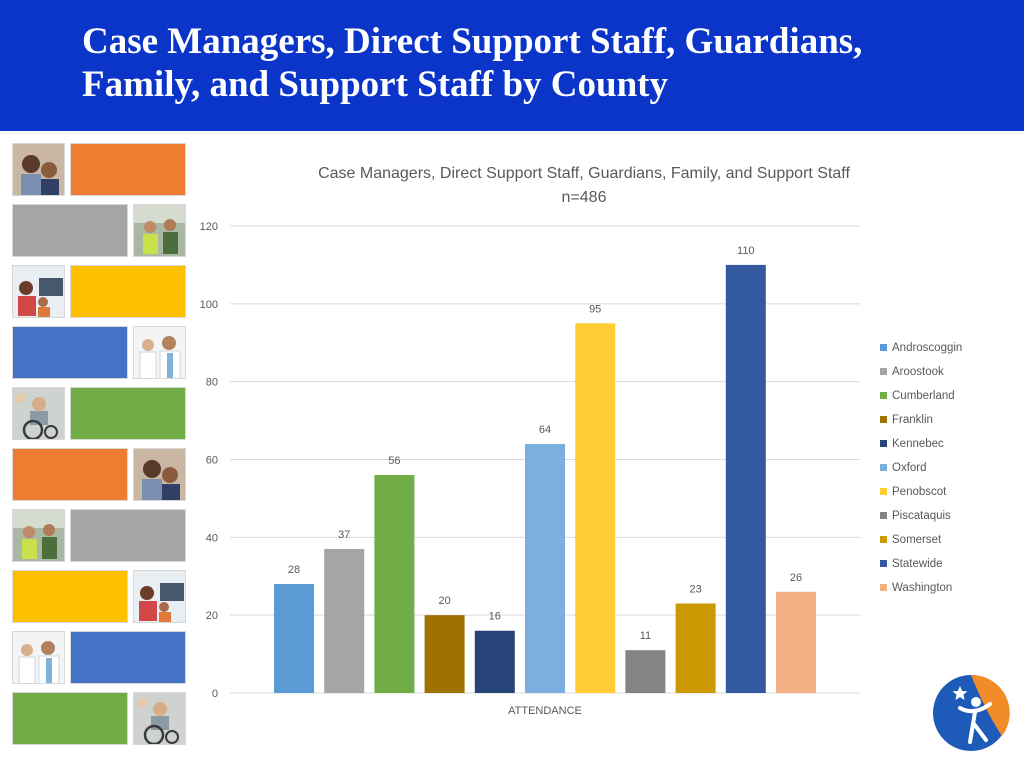  Describe the element at coordinates (212, 383) in the screenshot. I see `y-tick-label: 80` at that location.